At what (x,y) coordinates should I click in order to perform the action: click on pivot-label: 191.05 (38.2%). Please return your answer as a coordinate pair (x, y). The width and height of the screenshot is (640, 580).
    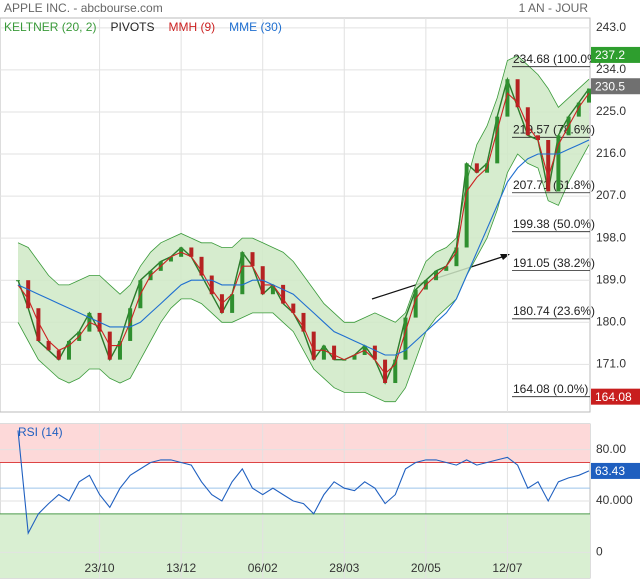
    Looking at the image, I should click on (554, 263).